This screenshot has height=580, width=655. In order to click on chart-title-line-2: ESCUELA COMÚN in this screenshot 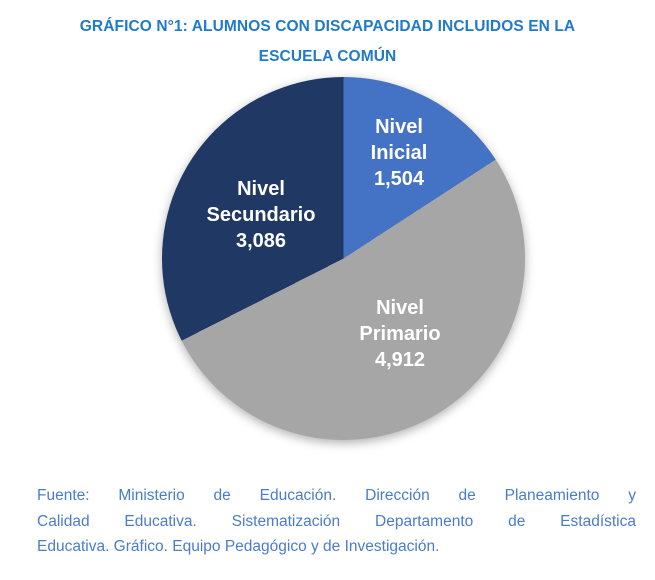, I will do `click(327, 56)`.